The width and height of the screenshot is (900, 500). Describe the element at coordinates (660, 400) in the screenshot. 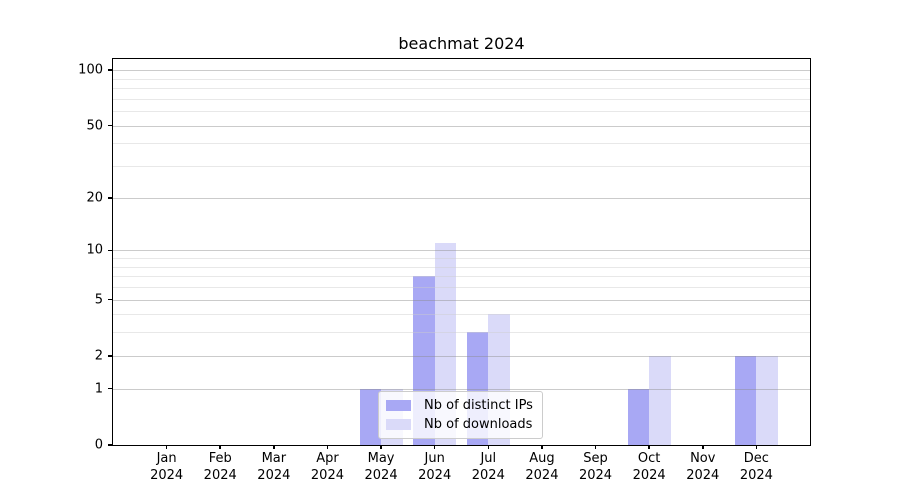

I see `bar-oct-downloads` at that location.